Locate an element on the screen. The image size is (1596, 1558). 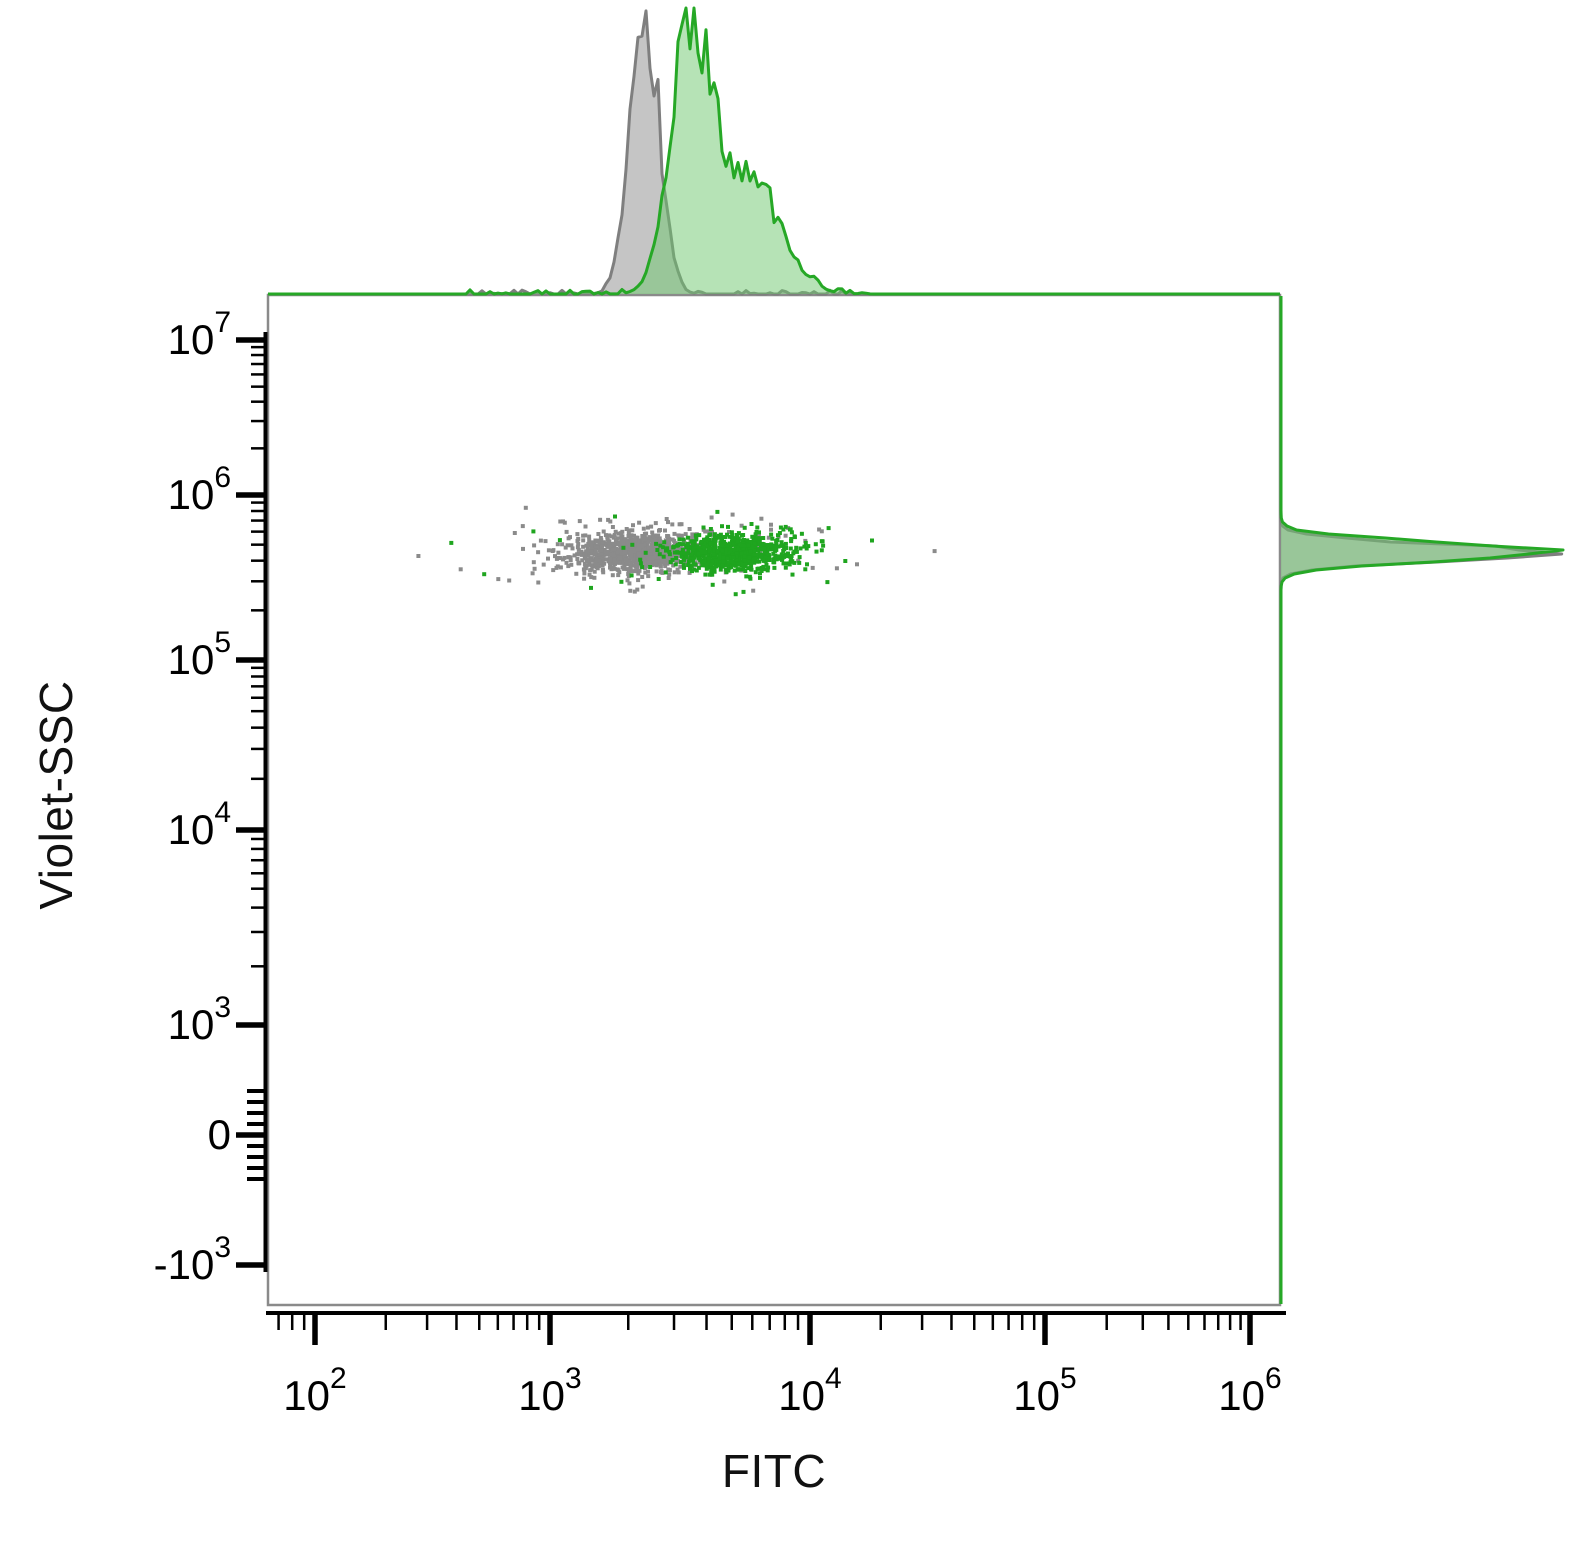
y-tick-label: 10⁷ is located at coordinates (199, 334).